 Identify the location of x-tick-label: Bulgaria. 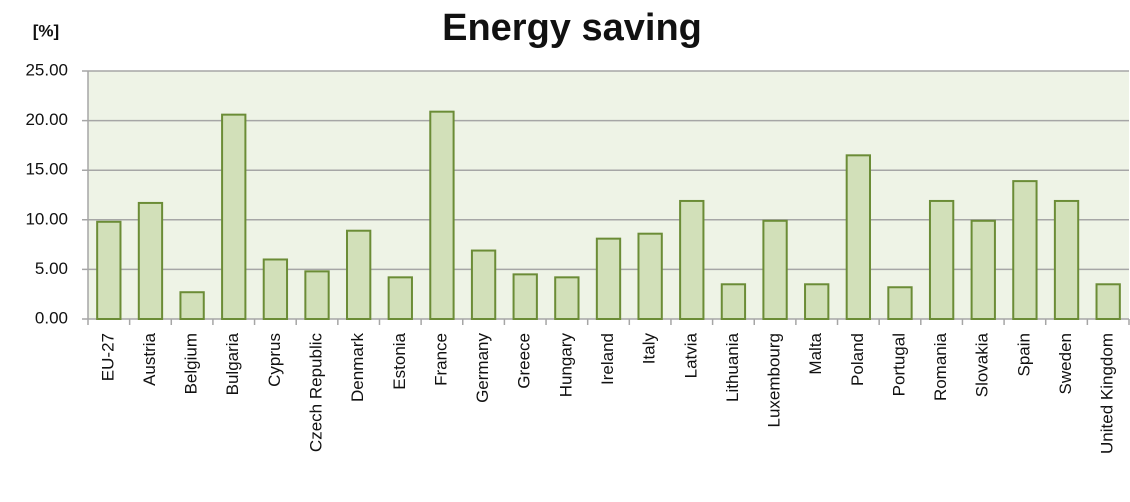
(232, 363).